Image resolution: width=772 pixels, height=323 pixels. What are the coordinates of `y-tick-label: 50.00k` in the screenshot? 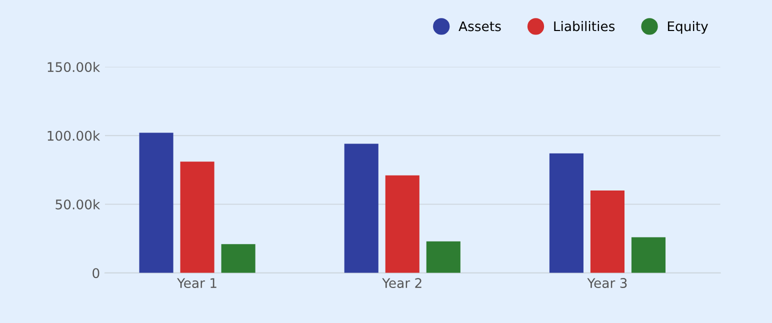 It's located at (78, 204).